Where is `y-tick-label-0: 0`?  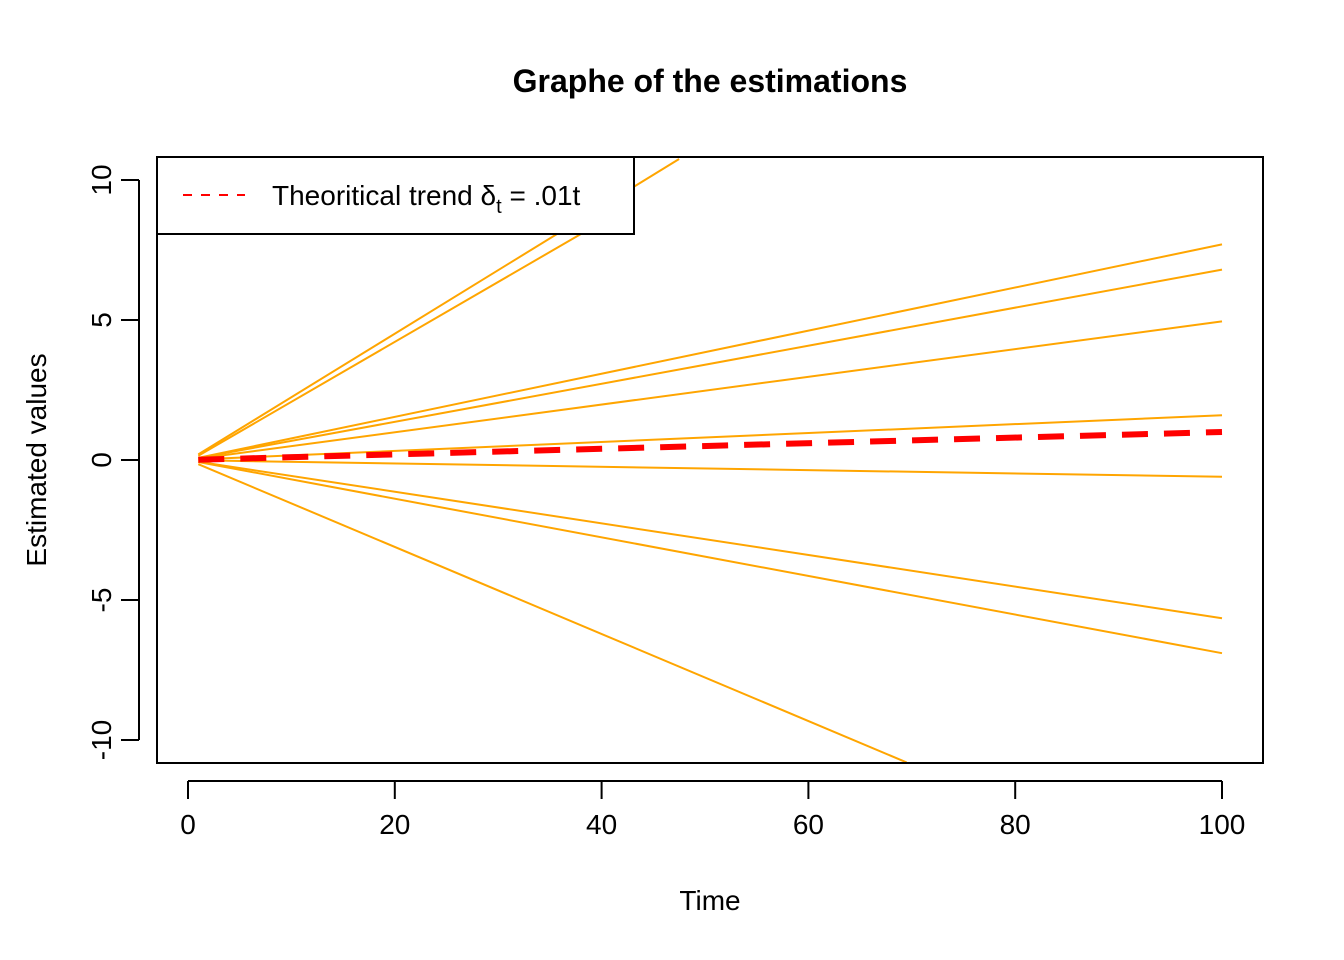 y-tick-label-0: 0 is located at coordinates (101, 460).